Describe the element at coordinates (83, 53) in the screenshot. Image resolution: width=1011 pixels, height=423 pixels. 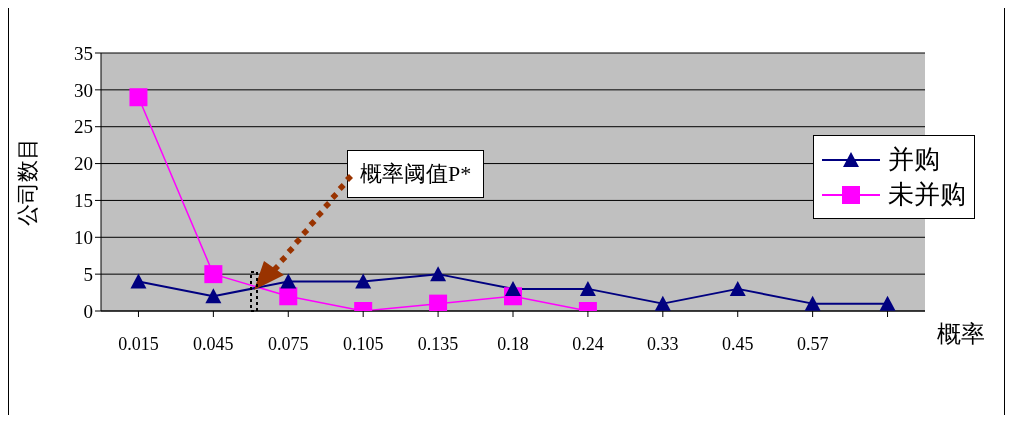
I see `y-tick-label: 35` at that location.